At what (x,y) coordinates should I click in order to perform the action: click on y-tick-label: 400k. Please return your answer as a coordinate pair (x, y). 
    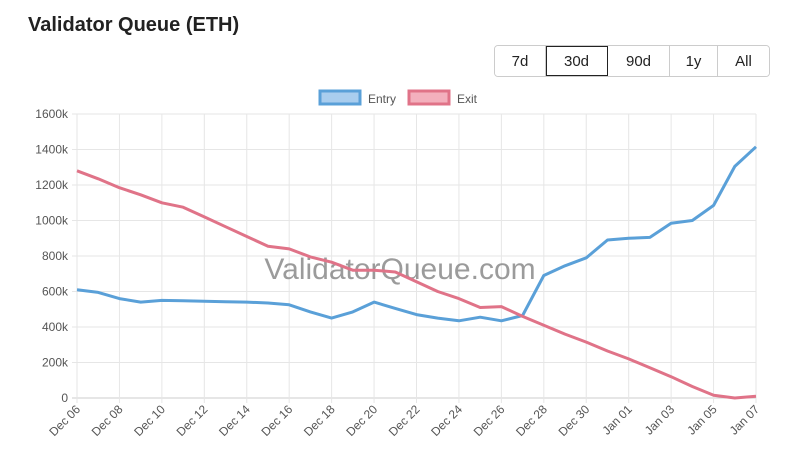
    Looking at the image, I should click on (55, 327).